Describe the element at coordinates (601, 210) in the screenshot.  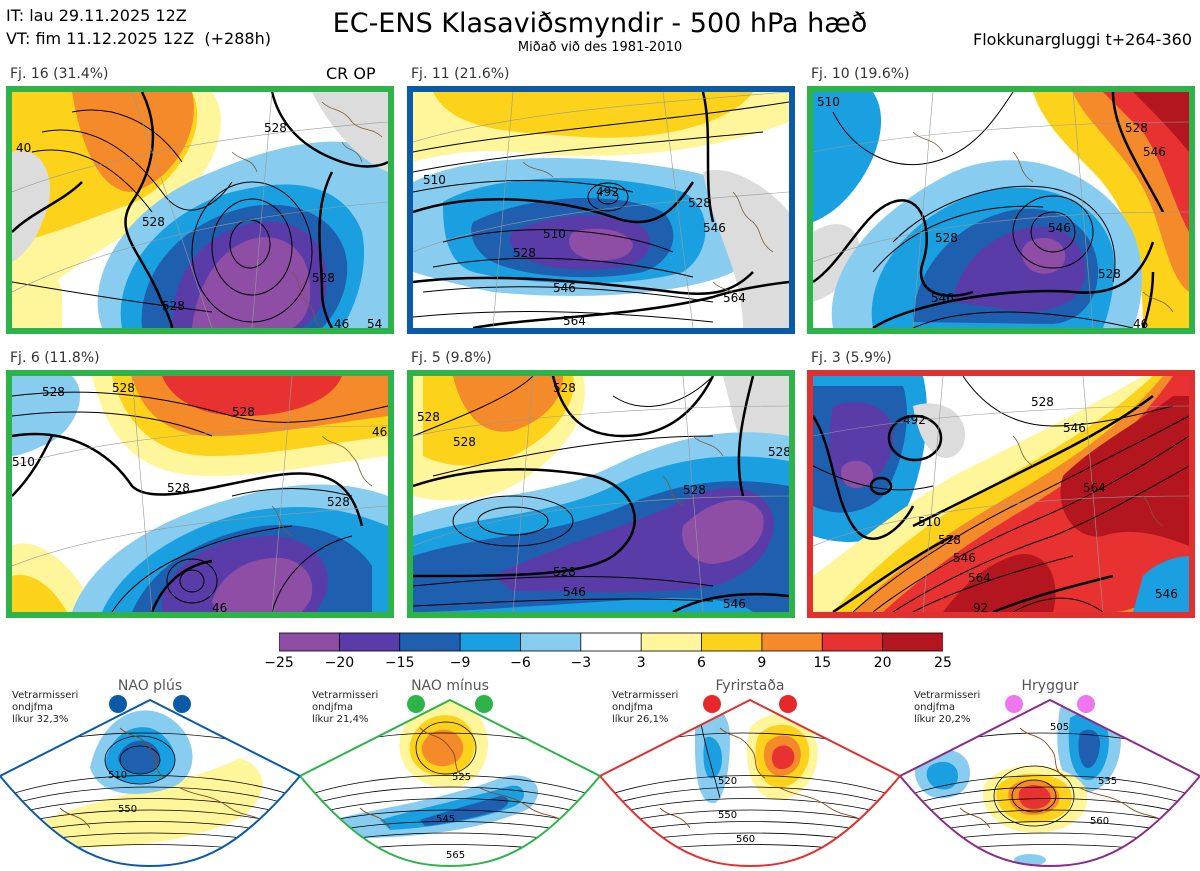
I see `cluster-map-2: 492 510 528 546 564 510 528 546 564` at that location.